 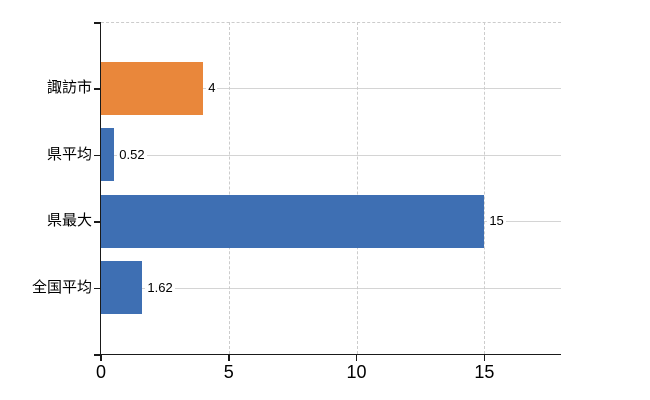 I want to click on x-tick-label: 10, so click(x=356, y=372).